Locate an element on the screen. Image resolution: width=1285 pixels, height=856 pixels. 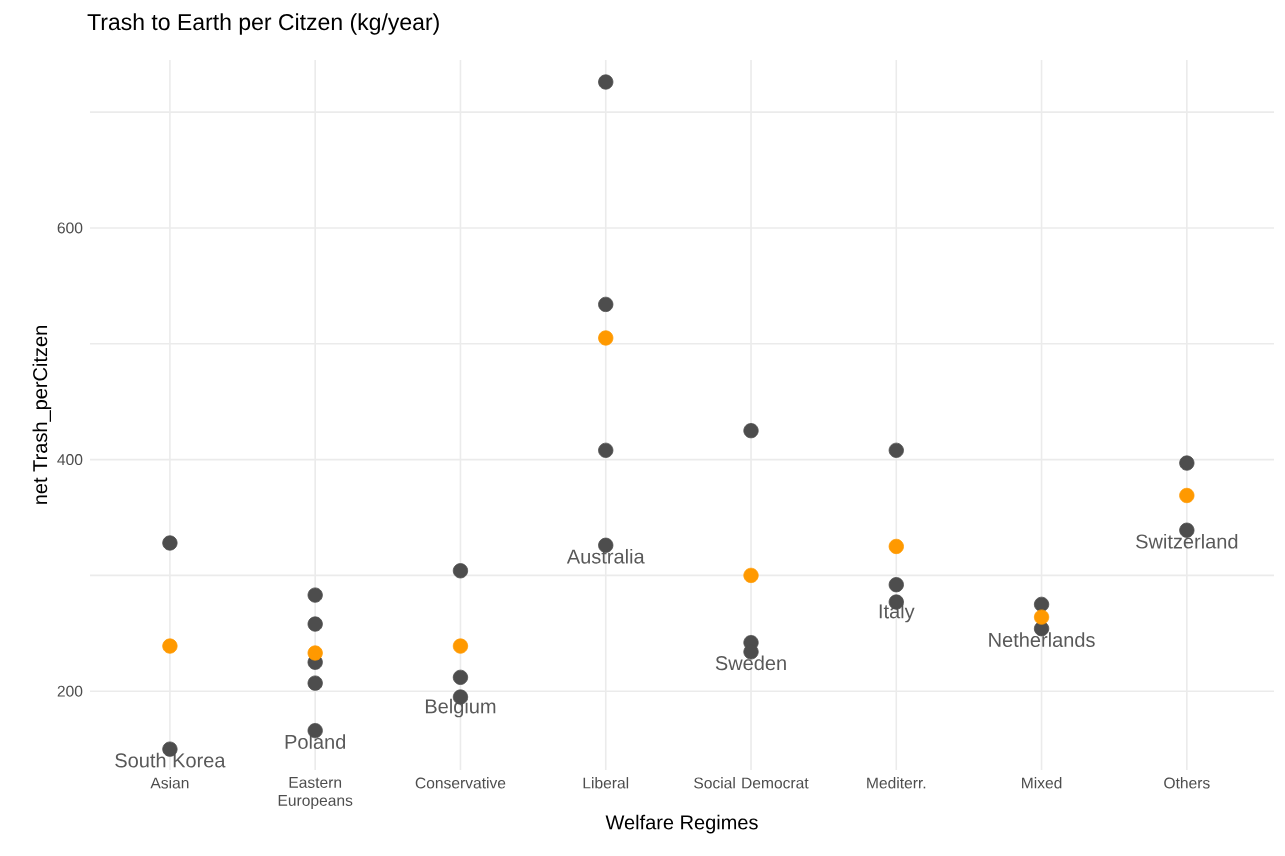
y-axis-title: net Trash_perCitzen is located at coordinates (42, 415).